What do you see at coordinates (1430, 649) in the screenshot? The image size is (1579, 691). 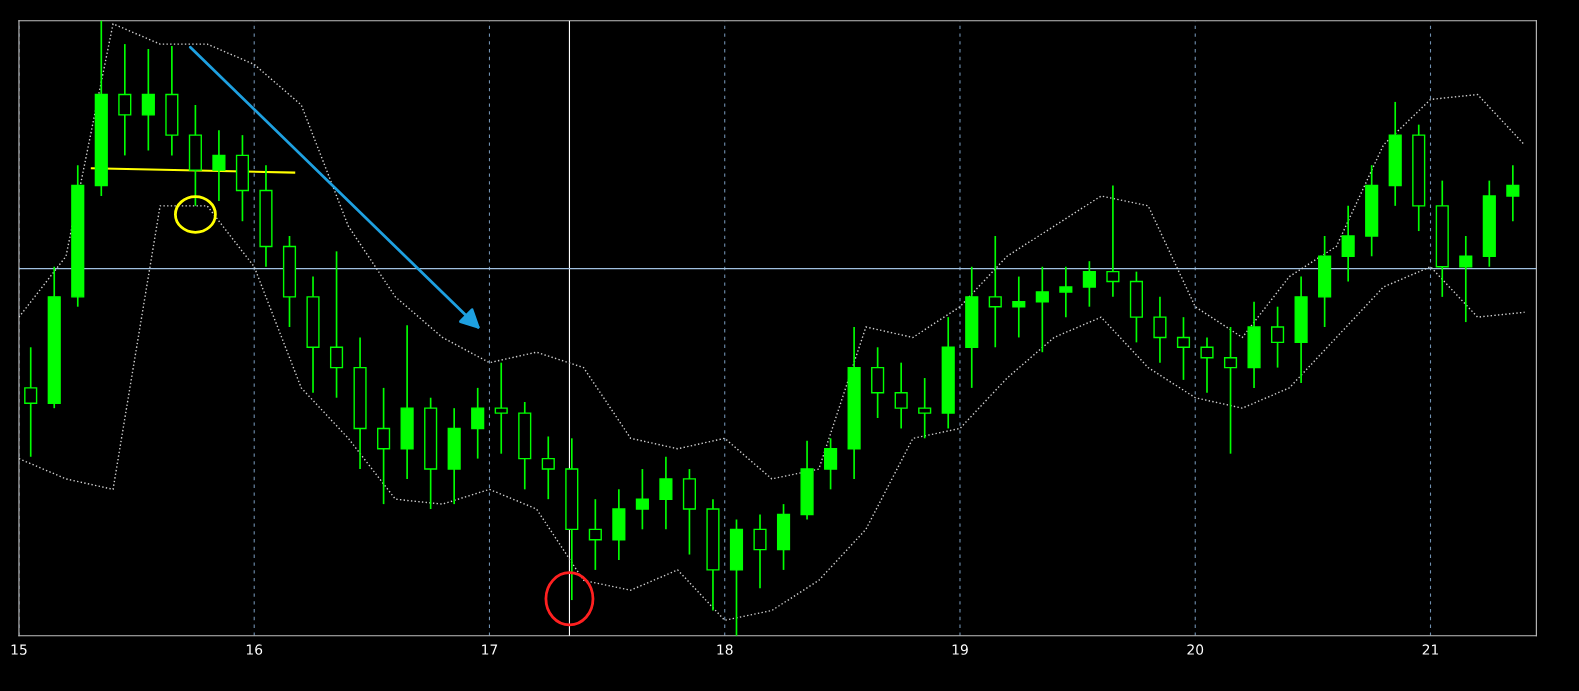 I see `x-tick-label: 21` at bounding box center [1430, 649].